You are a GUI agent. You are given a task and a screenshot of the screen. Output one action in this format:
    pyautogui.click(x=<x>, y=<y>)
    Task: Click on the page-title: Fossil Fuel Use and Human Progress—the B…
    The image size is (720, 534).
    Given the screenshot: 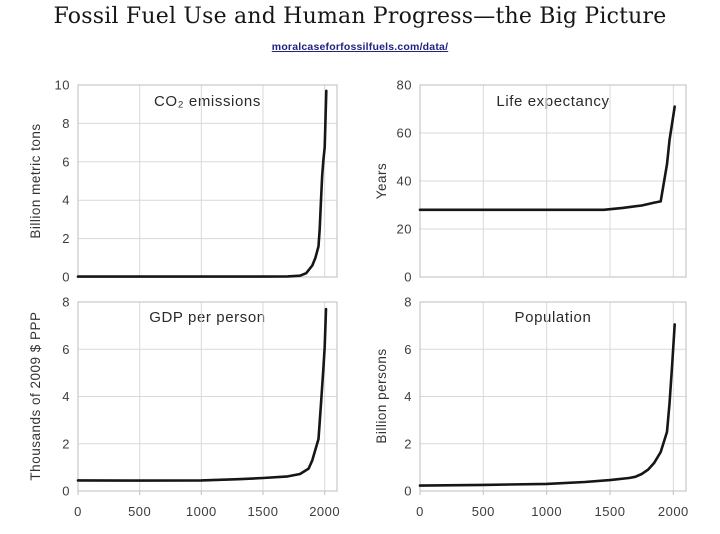 What is the action you would take?
    pyautogui.click(x=360, y=16)
    